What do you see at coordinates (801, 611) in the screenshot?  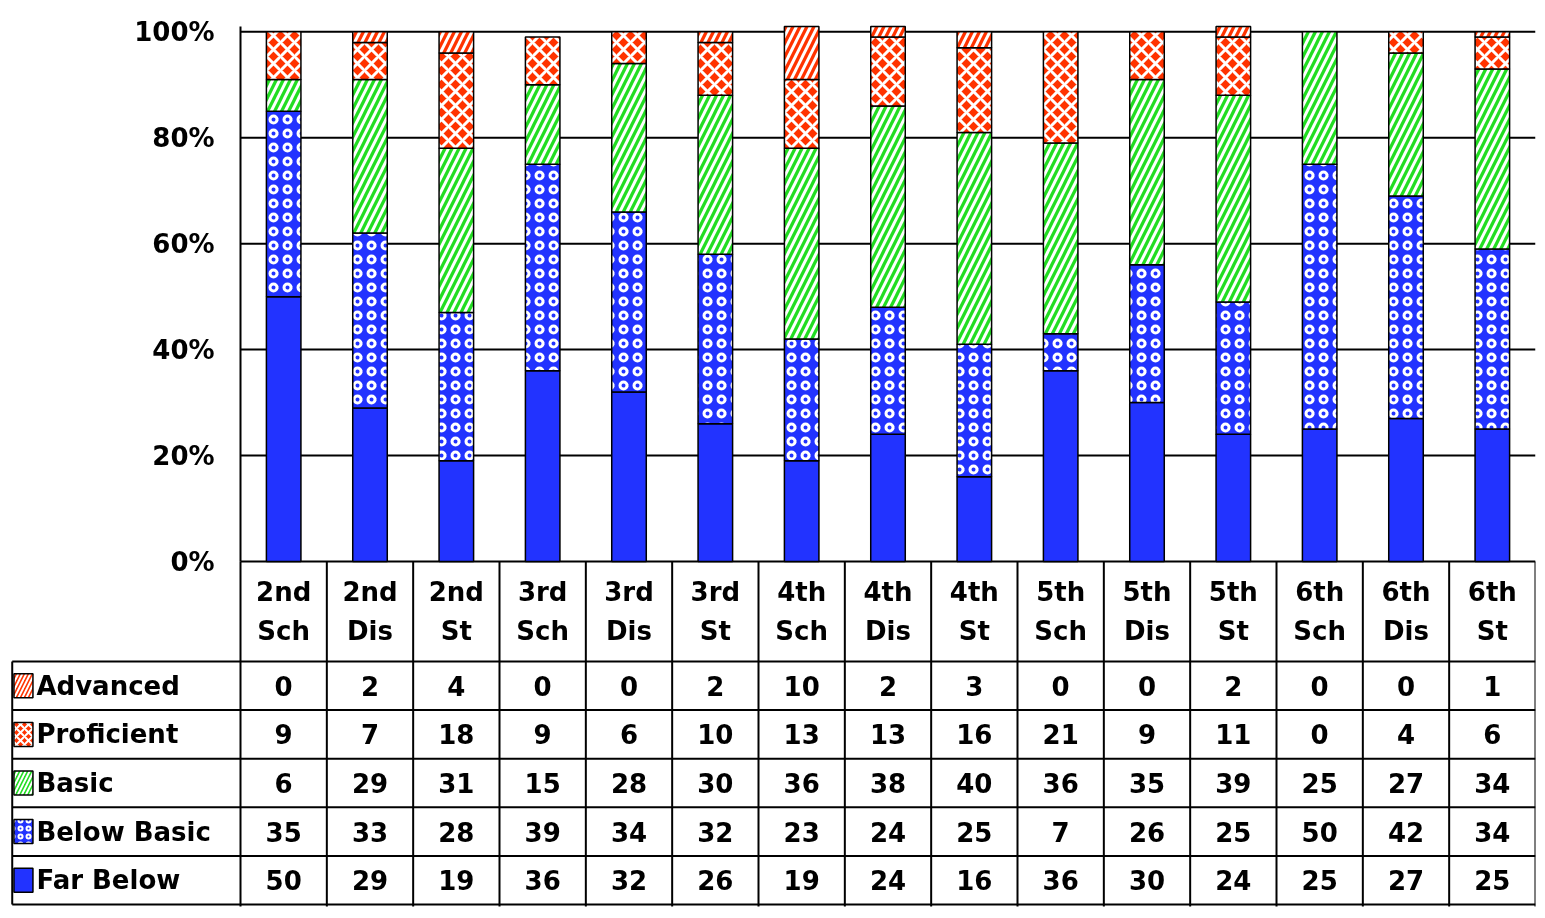 I see `x-tick-label: 4th Sch` at bounding box center [801, 611].